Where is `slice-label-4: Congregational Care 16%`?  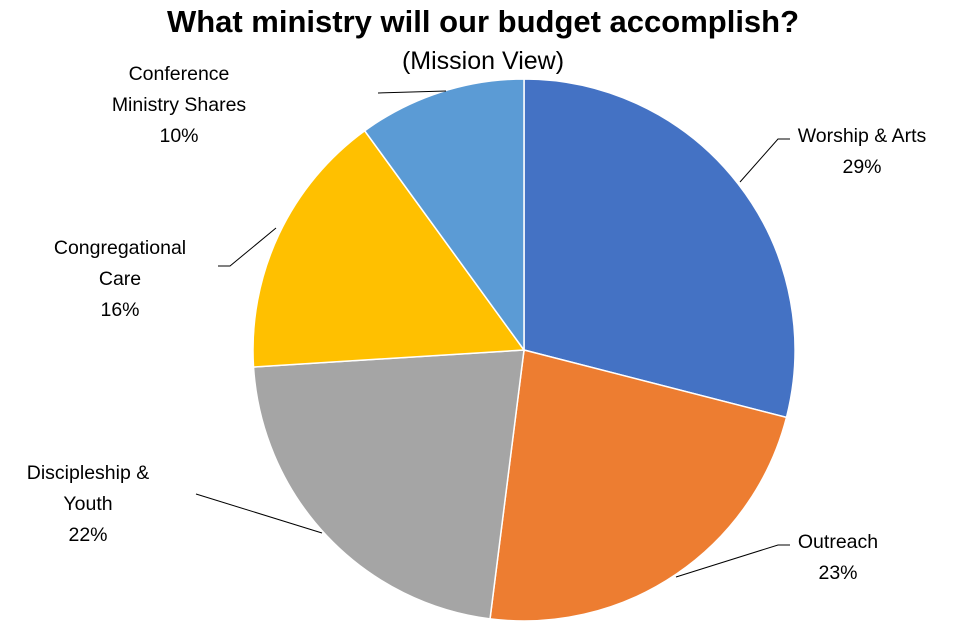
slice-label-4: Congregational Care 16% is located at coordinates (120, 279).